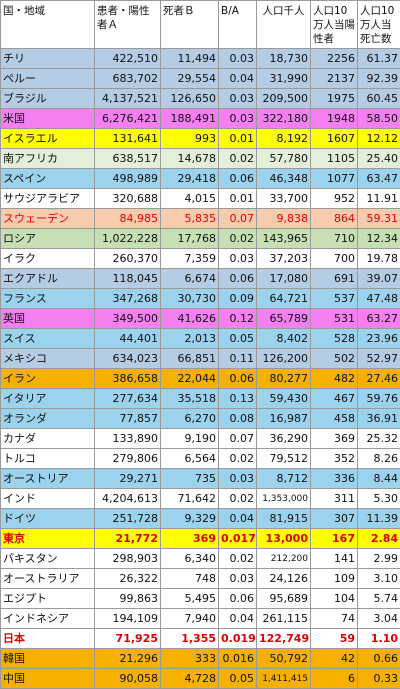  What do you see at coordinates (334, 539) in the screenshot?
I see `cell-per100k-cases: 167` at bounding box center [334, 539].